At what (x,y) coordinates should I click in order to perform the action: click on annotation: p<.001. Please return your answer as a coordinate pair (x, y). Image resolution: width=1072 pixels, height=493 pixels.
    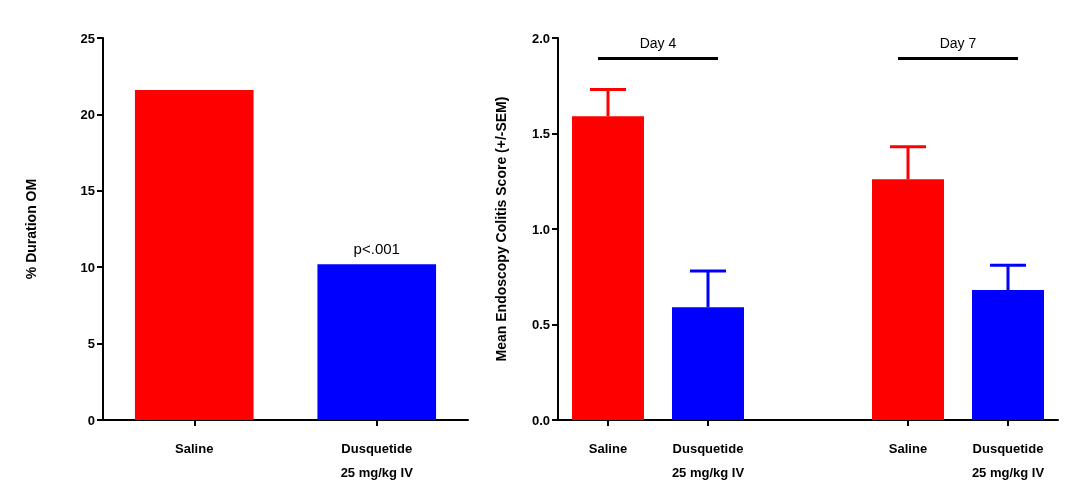
    Looking at the image, I should click on (376, 249).